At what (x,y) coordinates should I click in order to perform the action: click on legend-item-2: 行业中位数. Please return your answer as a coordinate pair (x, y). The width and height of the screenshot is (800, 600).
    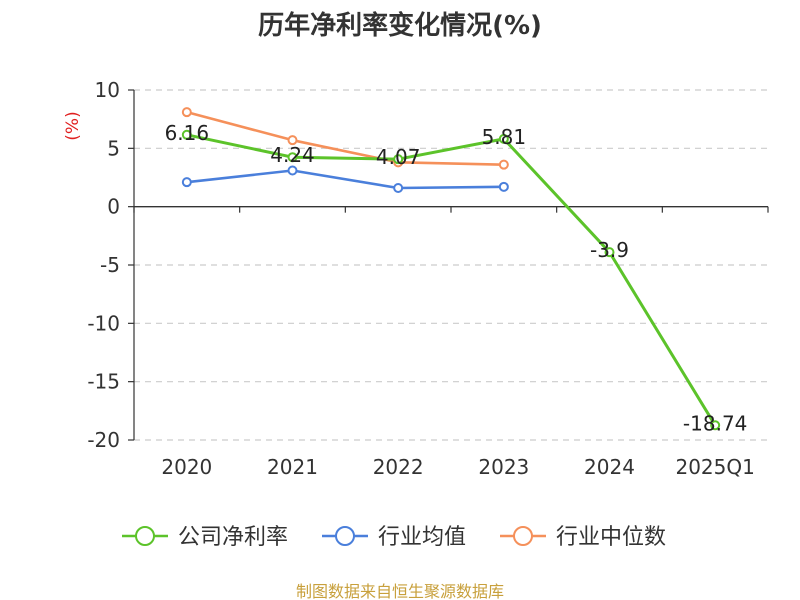
    Looking at the image, I should click on (583, 537).